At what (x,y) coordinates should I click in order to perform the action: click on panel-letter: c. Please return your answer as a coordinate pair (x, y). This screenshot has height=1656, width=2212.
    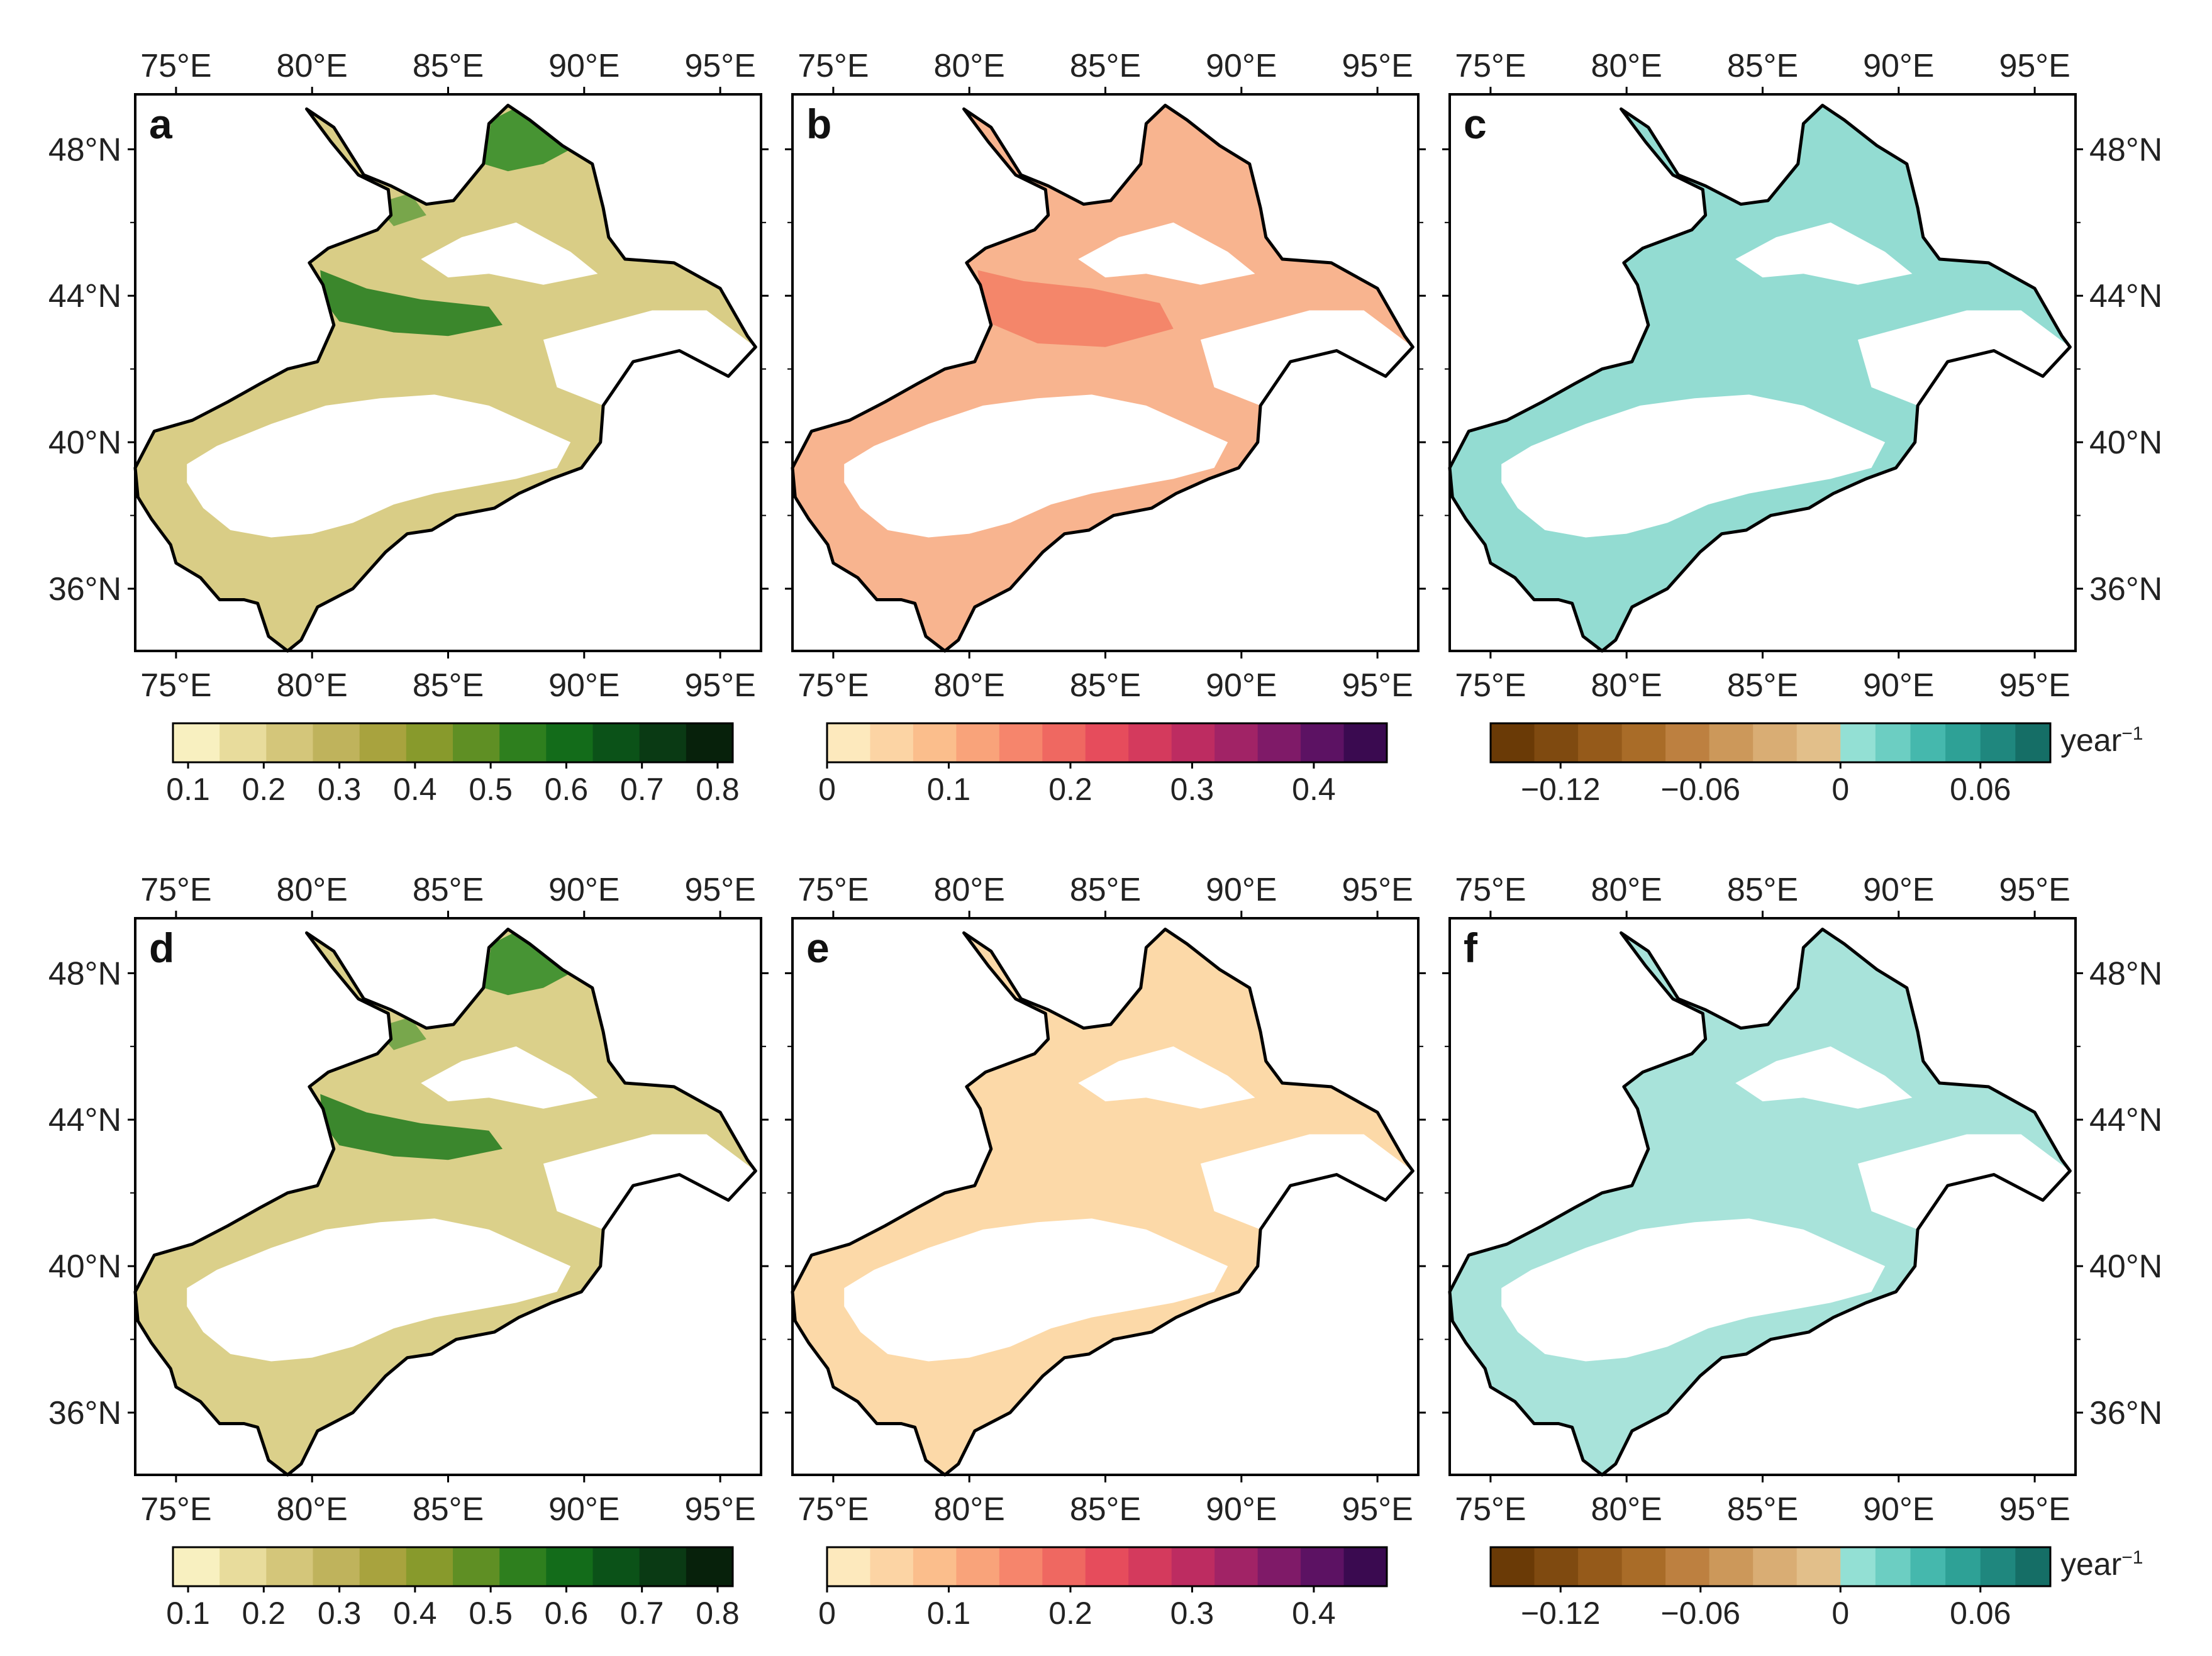
    Looking at the image, I should click on (1475, 124).